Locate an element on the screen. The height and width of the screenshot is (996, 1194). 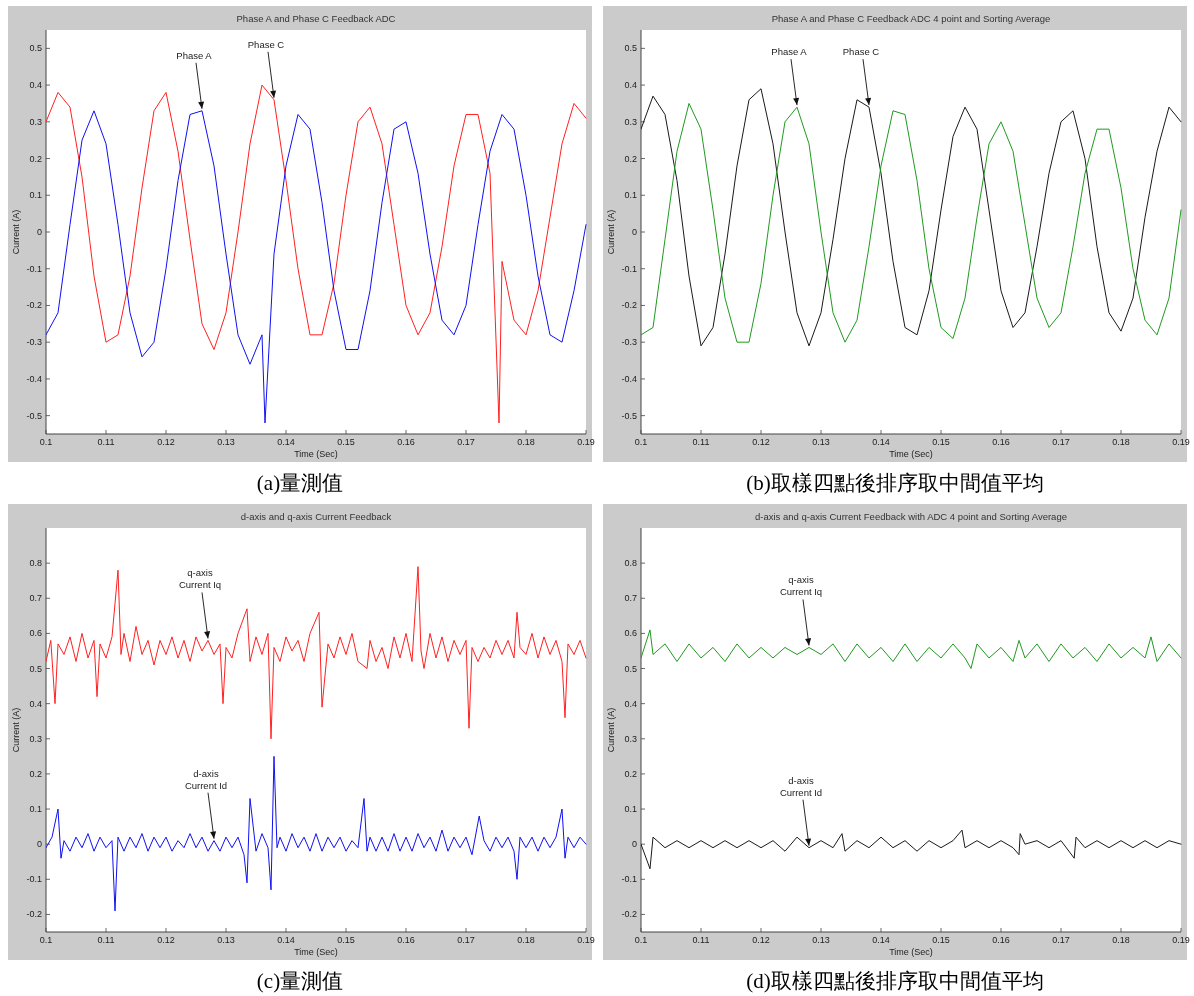
text: (c)量測值 is located at coordinates (300, 981).